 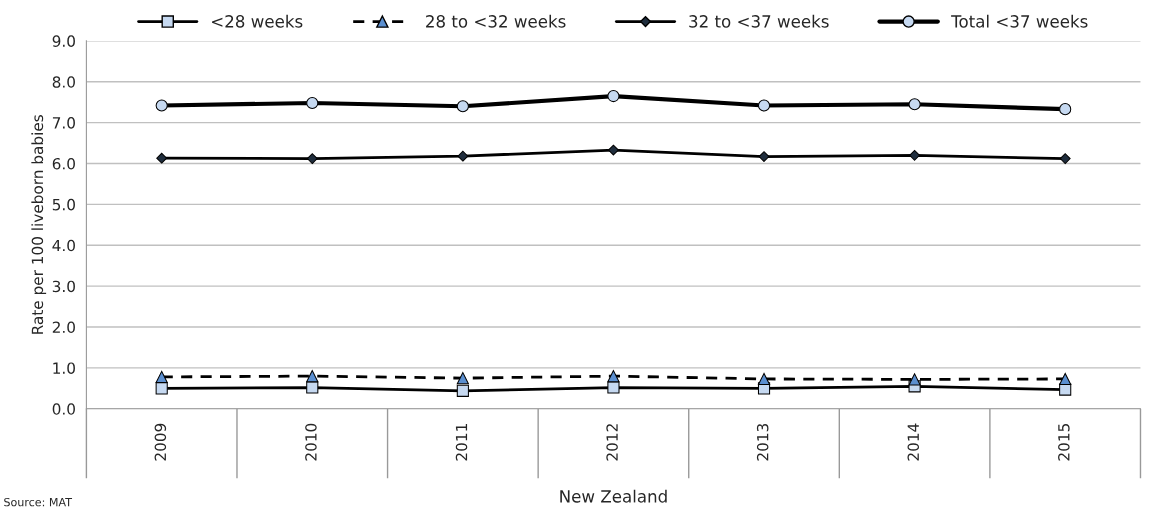 What do you see at coordinates (63, 82) in the screenshot?
I see `y-tick-label: 8.0` at bounding box center [63, 82].